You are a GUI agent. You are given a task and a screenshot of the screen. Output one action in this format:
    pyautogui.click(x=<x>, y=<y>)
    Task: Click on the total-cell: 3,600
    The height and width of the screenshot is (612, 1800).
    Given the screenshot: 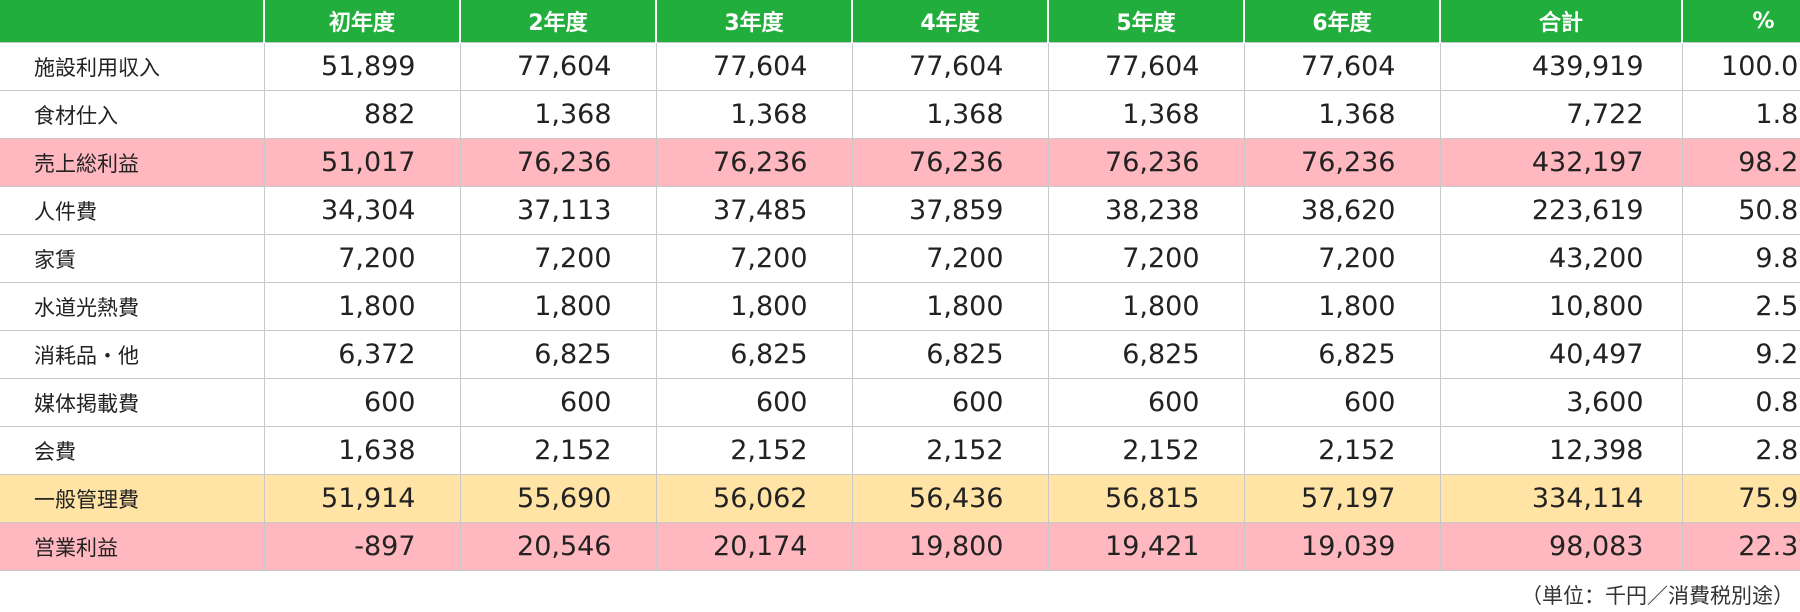 What is the action you would take?
    pyautogui.click(x=1561, y=402)
    